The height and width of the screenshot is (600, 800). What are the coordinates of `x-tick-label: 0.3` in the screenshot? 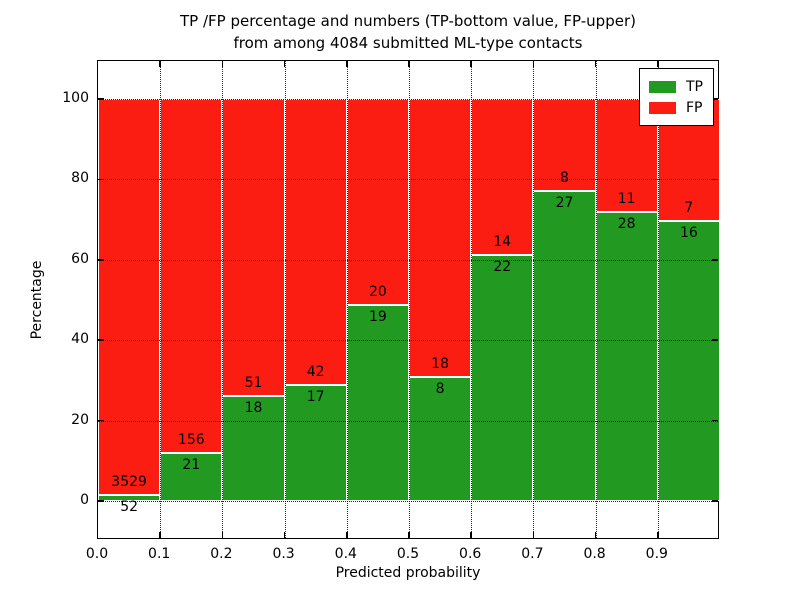 It's located at (283, 554).